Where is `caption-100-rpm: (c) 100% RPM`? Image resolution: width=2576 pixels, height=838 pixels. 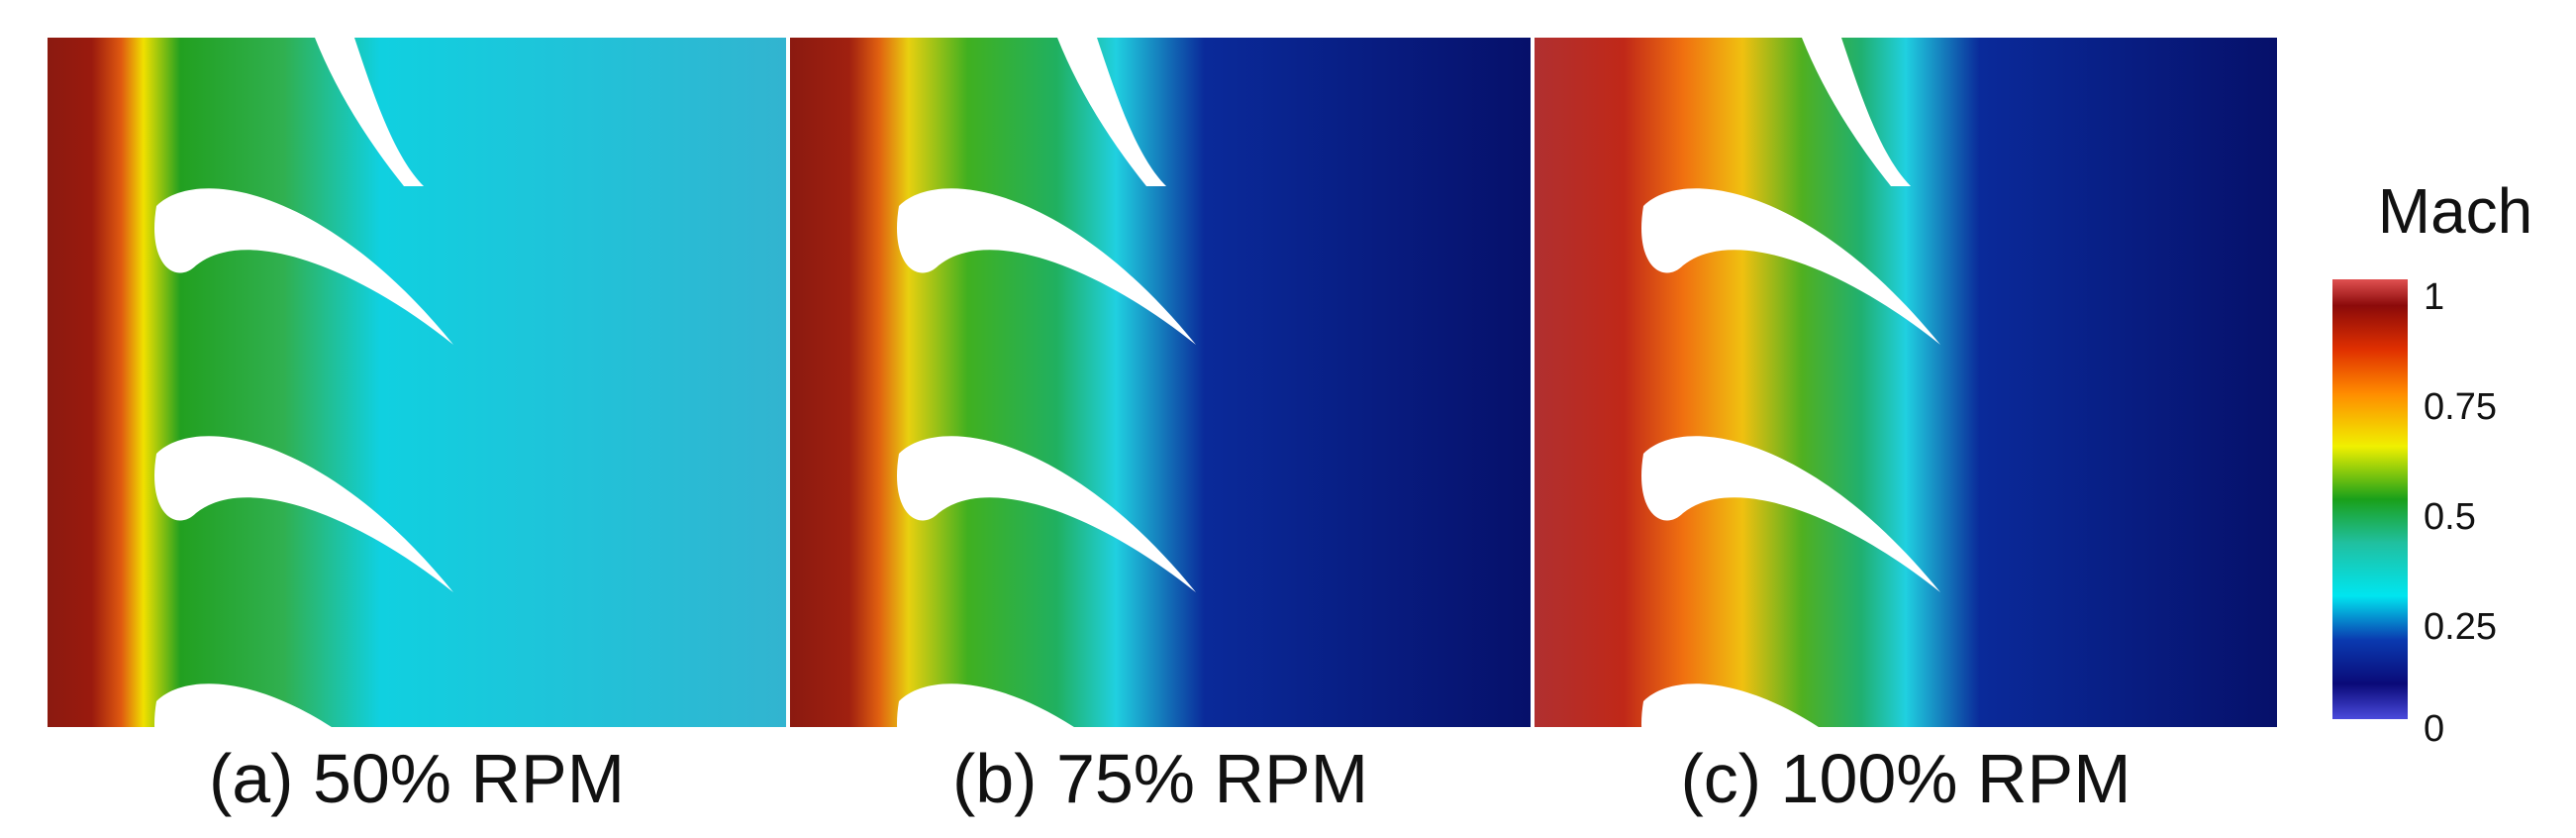
caption-100-rpm: (c) 100% RPM is located at coordinates (1906, 778).